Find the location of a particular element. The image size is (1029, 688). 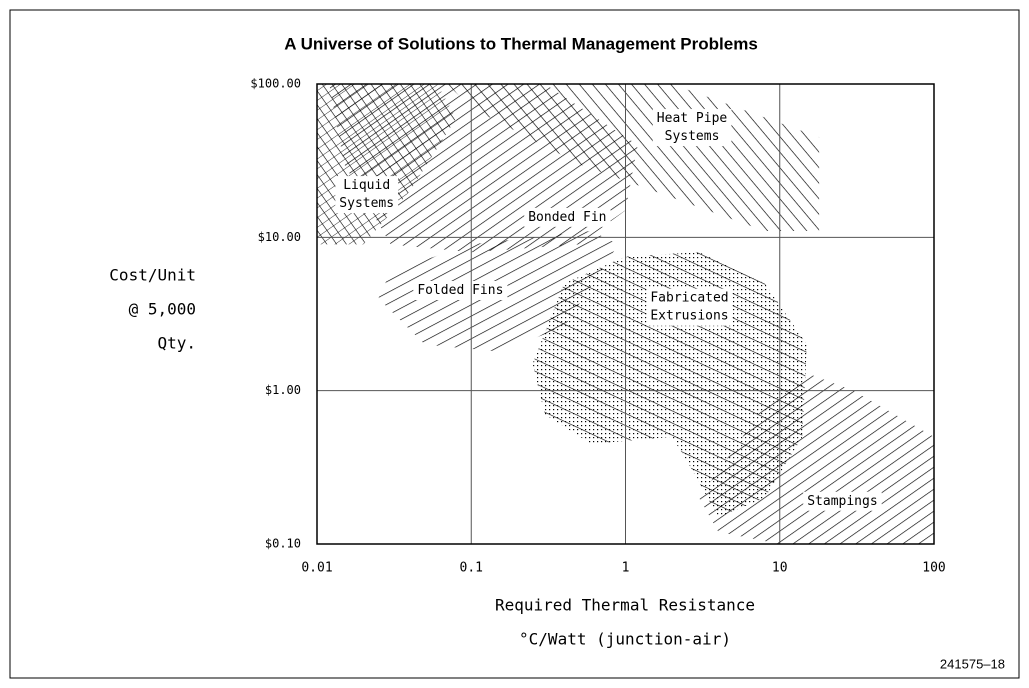

x-tick-label: 1 is located at coordinates (626, 568).